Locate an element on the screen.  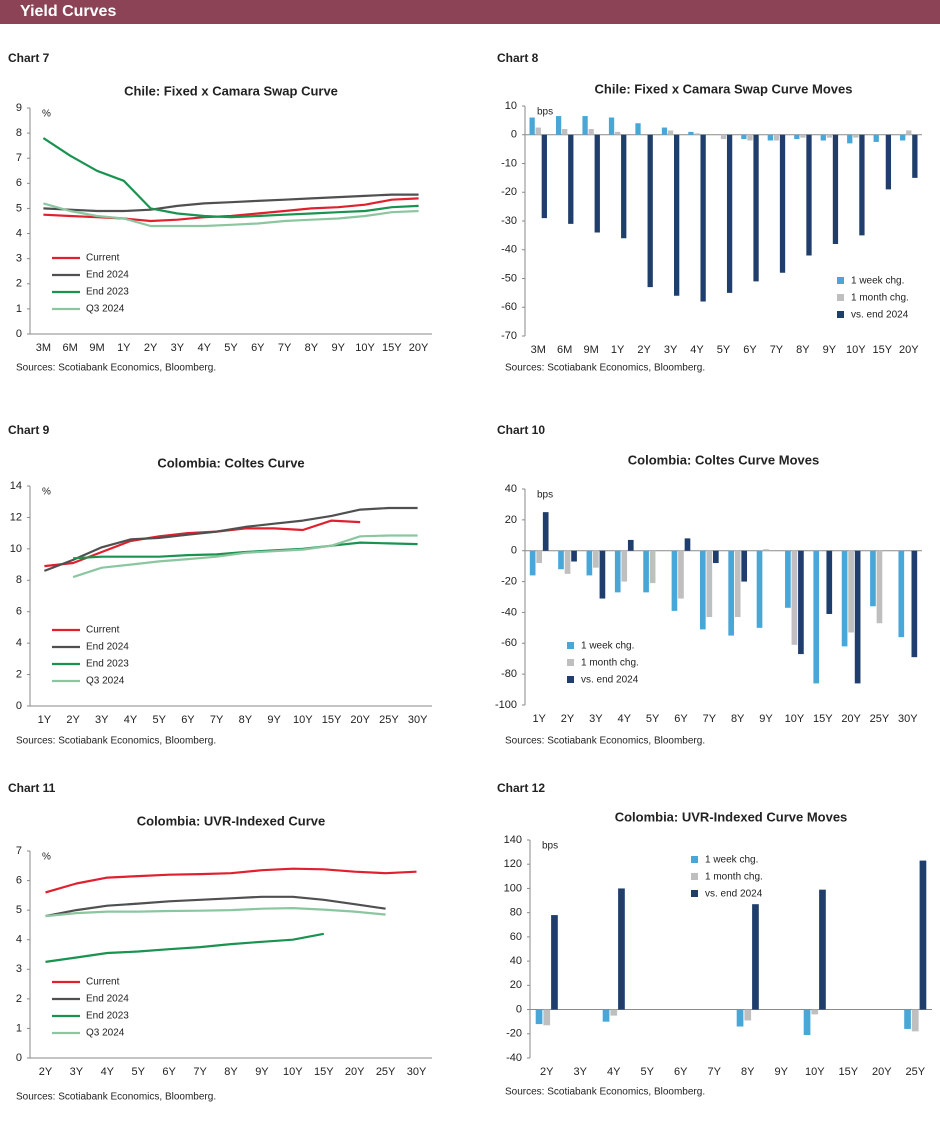
y-tick-label: 12 is located at coordinates (16, 517).